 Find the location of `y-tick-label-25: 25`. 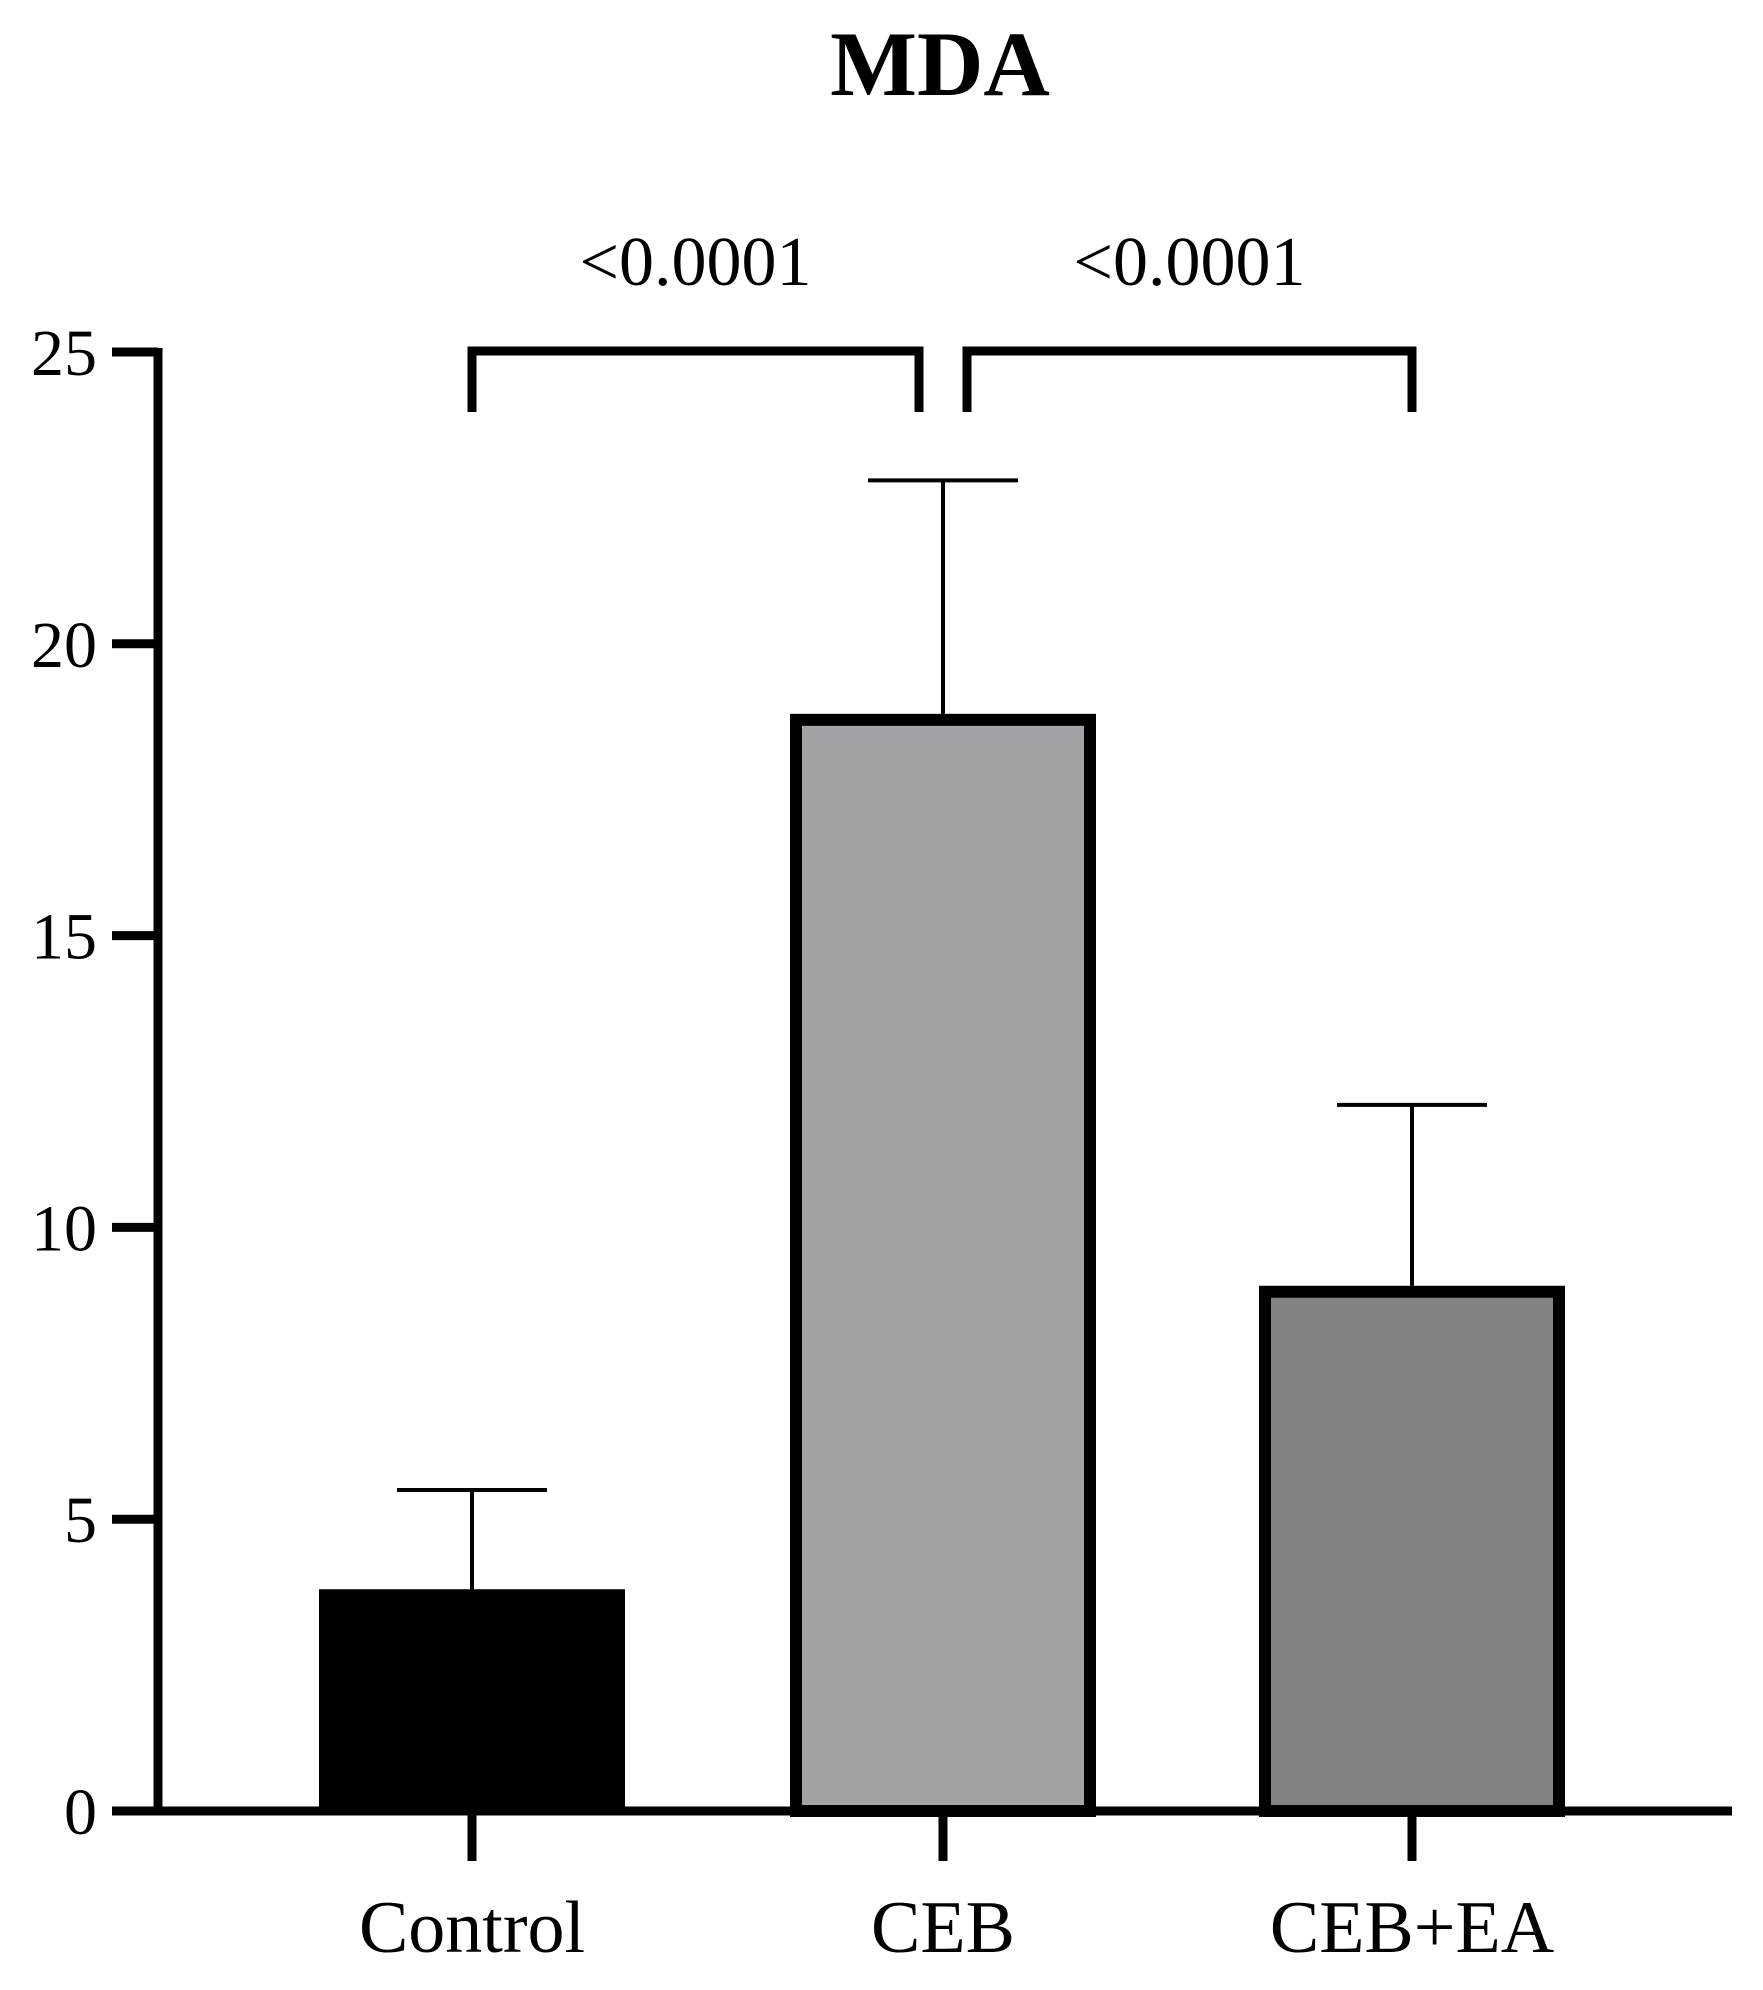

y-tick-label-25: 25 is located at coordinates (64, 353).